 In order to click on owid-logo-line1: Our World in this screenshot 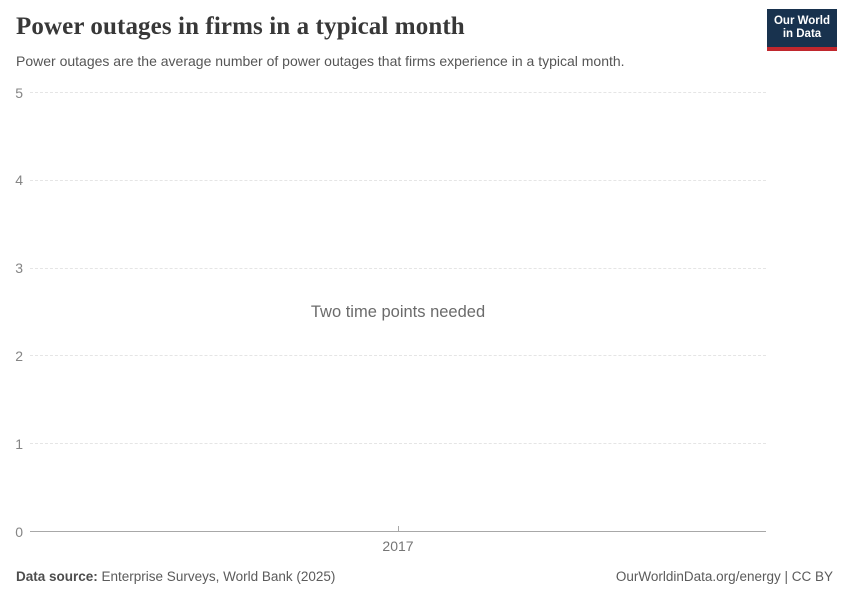, I will do `click(801, 21)`.